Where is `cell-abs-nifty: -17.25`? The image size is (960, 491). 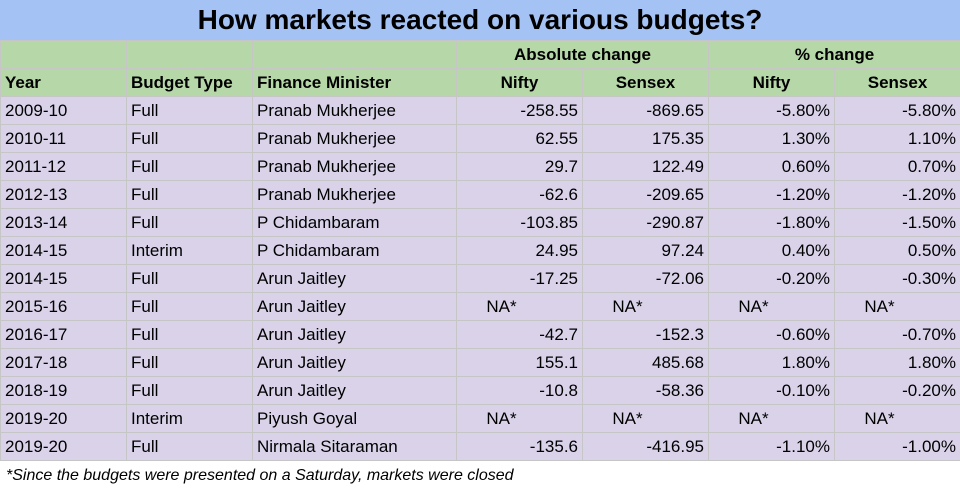 cell-abs-nifty: -17.25 is located at coordinates (520, 279).